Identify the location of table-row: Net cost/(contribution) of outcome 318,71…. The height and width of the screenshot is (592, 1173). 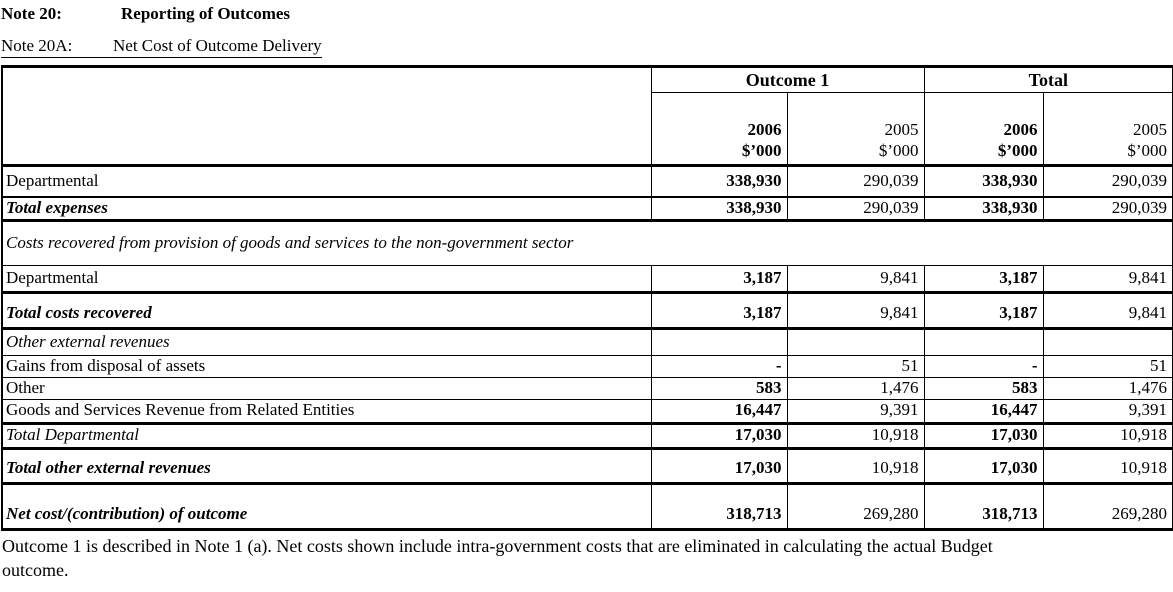
(587, 507).